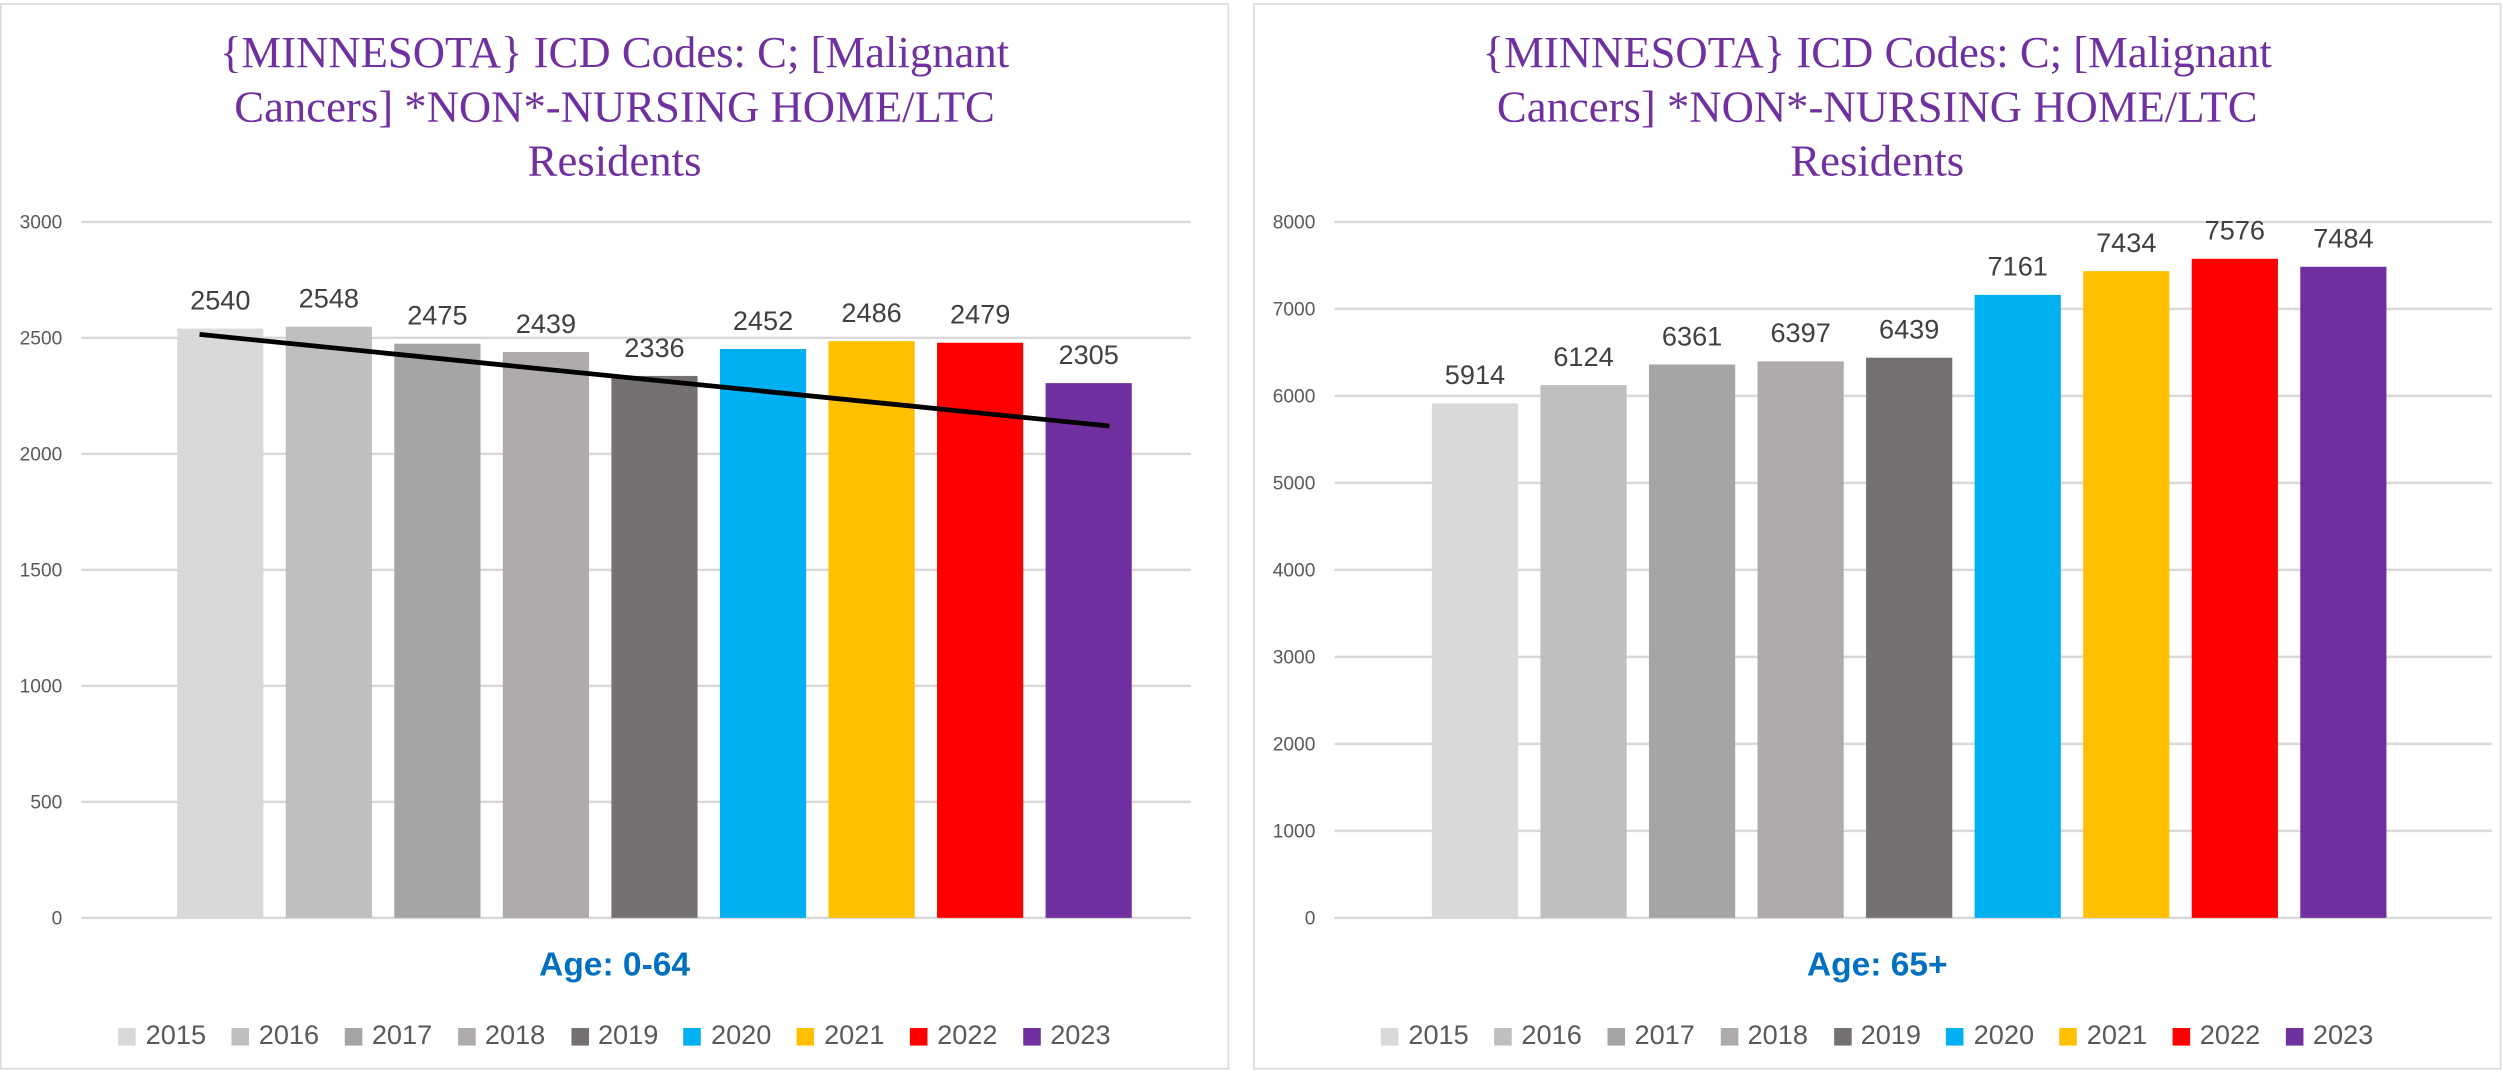  Describe the element at coordinates (1080, 1035) in the screenshot. I see `legend-label: 2023` at that location.